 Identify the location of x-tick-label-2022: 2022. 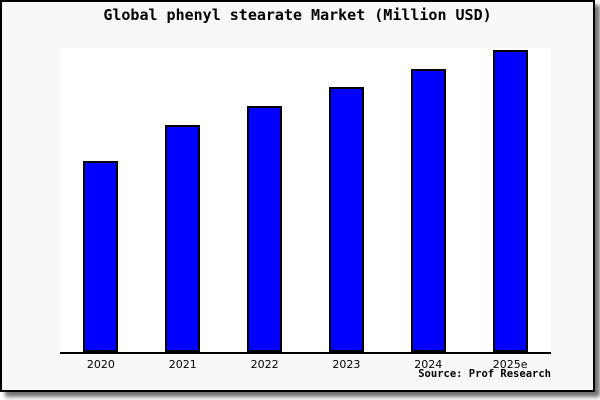
(264, 364).